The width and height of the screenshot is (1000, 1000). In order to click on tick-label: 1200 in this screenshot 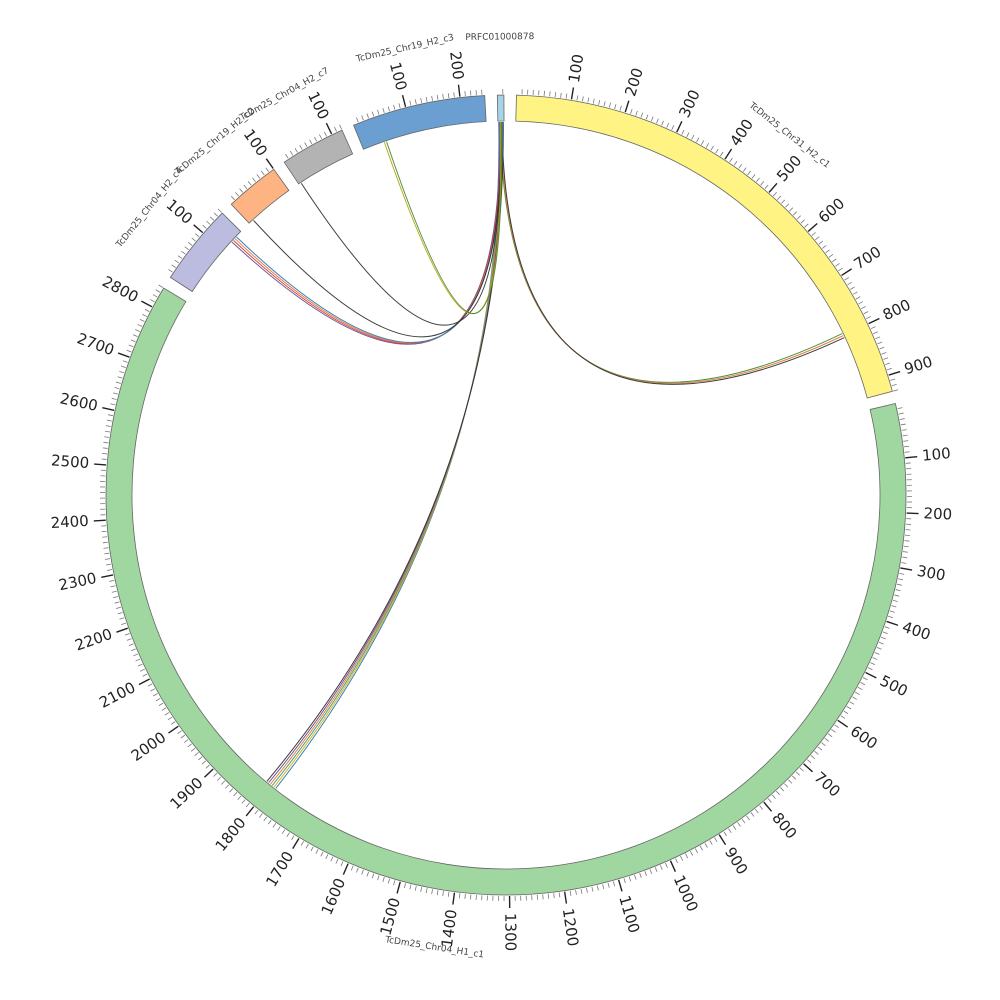, I will do `click(570, 927)`.